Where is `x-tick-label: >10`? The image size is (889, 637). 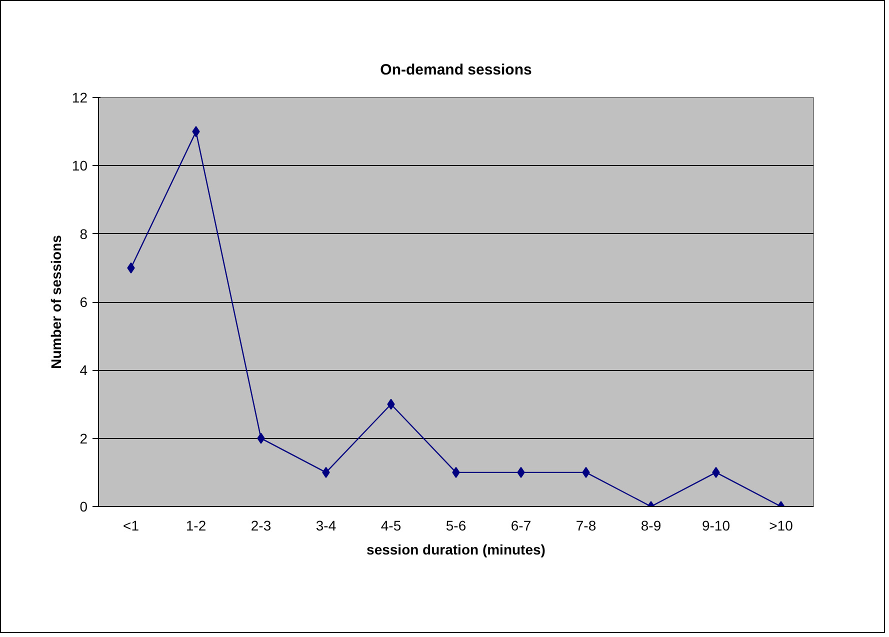
x-tick-label: >10 is located at coordinates (781, 526).